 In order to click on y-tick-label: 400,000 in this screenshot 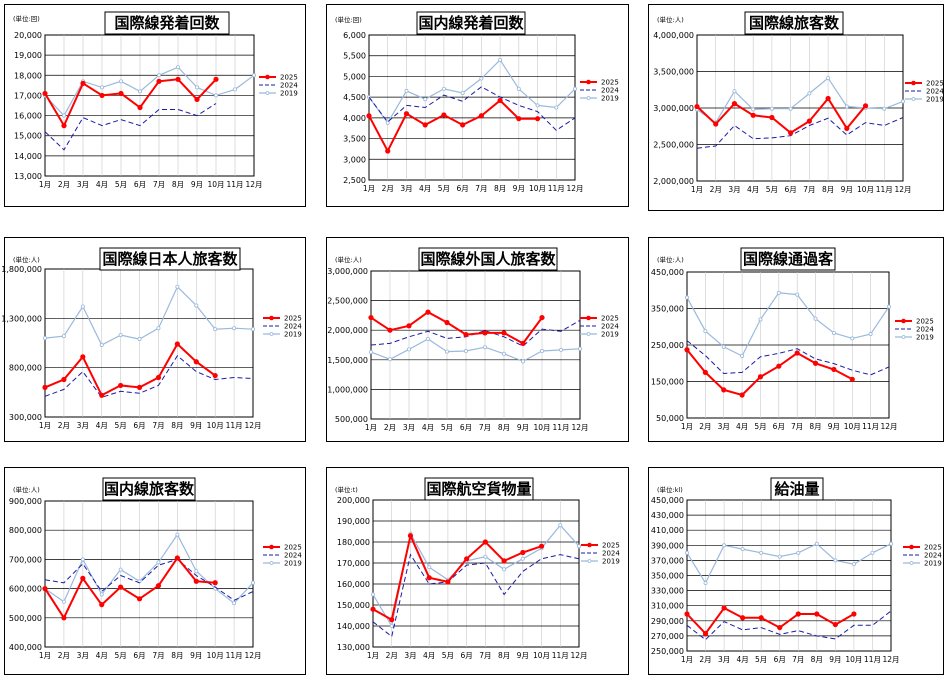, I will do `click(25, 647)`.